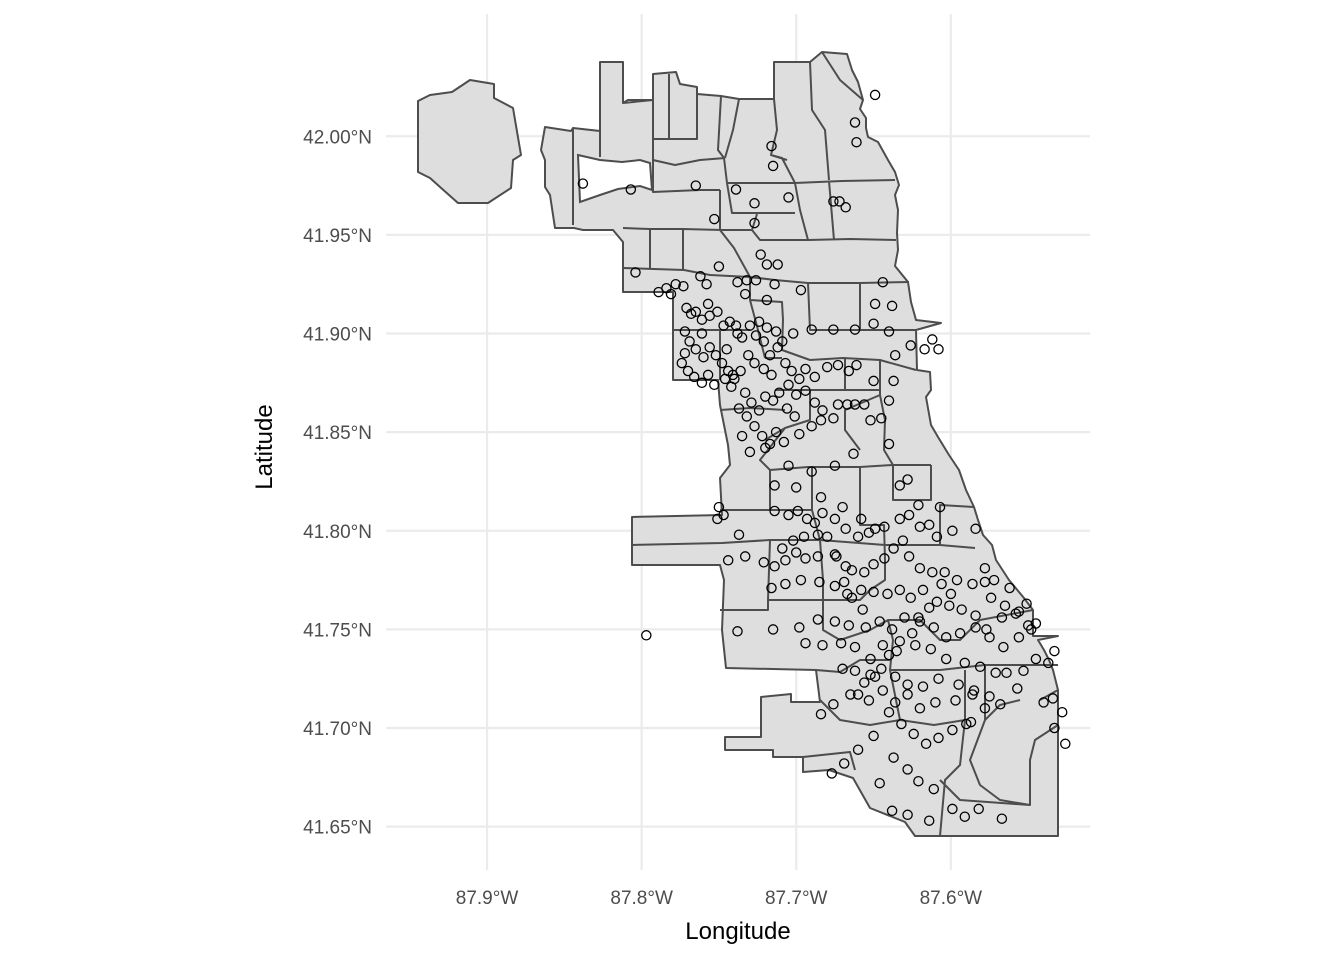 Image resolution: width=1344 pixels, height=960 pixels. I want to click on y-tick-label: 41.80°N, so click(337, 532).